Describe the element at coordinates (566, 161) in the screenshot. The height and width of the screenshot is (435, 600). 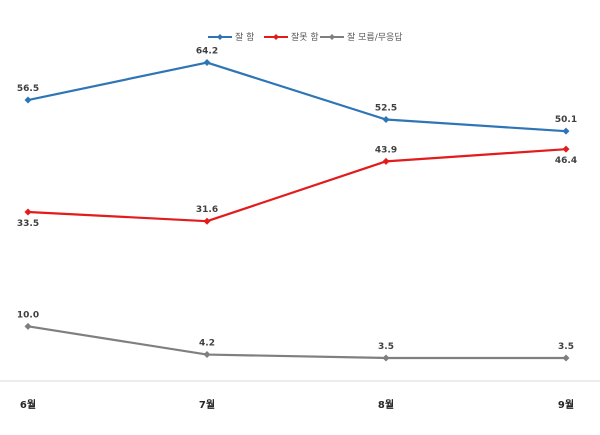
I see `data-label: 46.4` at that location.